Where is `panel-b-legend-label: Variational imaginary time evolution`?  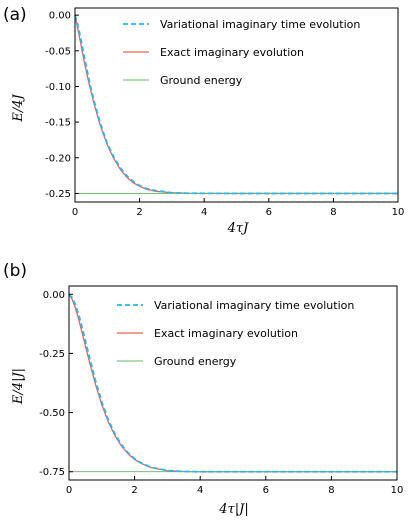 panel-b-legend-label: Variational imaginary time evolution is located at coordinates (254, 305).